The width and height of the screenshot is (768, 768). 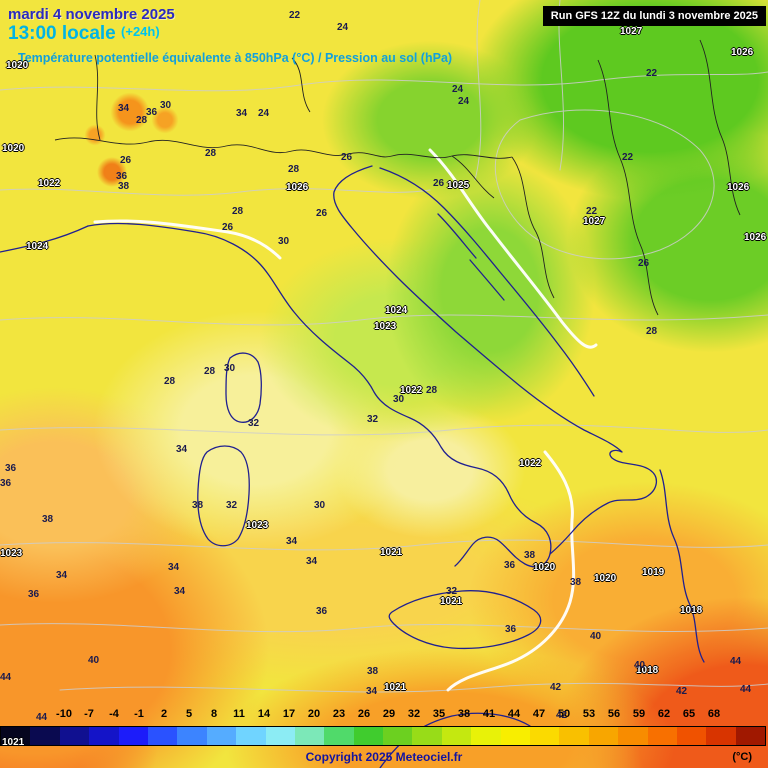 I want to click on colorbar-tick: 26, so click(x=364, y=714).